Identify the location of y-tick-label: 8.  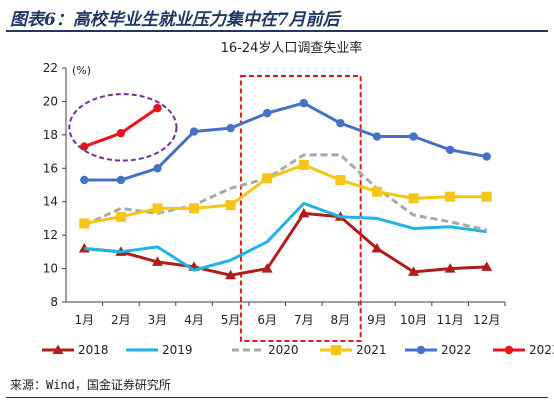
(54, 302).